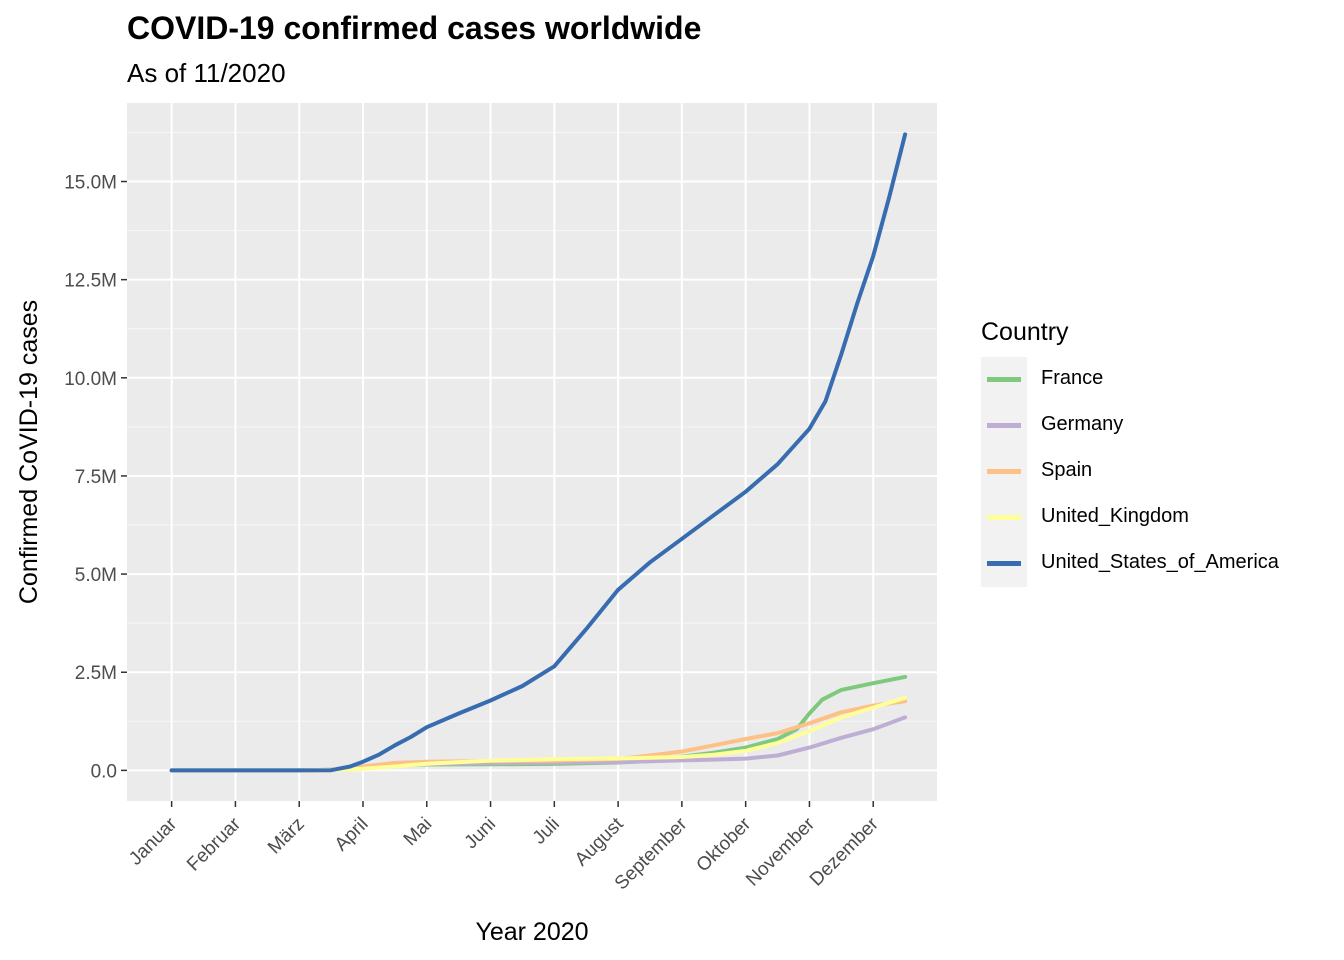 The width and height of the screenshot is (1344, 960). Describe the element at coordinates (206, 73) in the screenshot. I see `chart-subtitle: As of 11/2020` at that location.